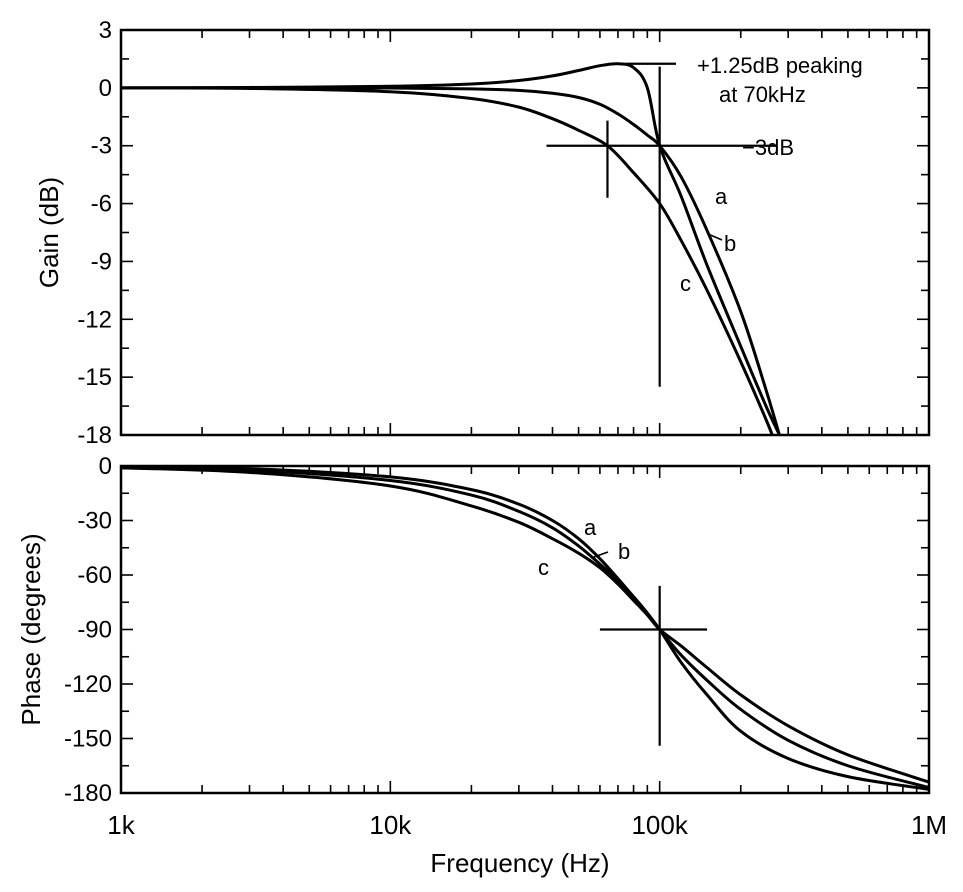 The height and width of the screenshot is (892, 963). Describe the element at coordinates (624, 551) in the screenshot. I see `phase-curve-label-b: b` at that location.